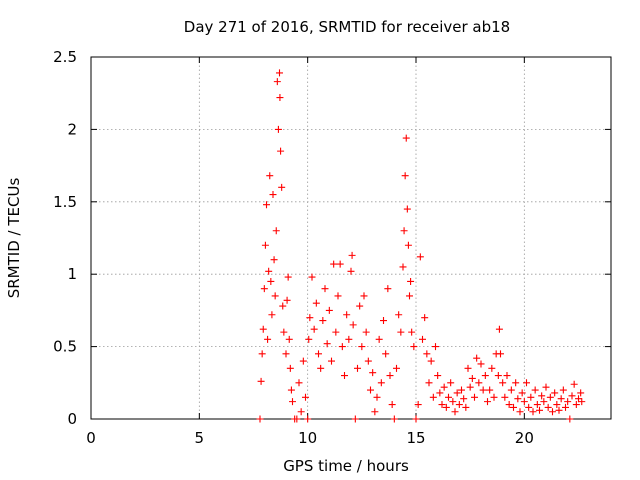 The height and width of the screenshot is (480, 640). Describe the element at coordinates (65, 57) in the screenshot. I see `y-tick-label: 2.5` at that location.